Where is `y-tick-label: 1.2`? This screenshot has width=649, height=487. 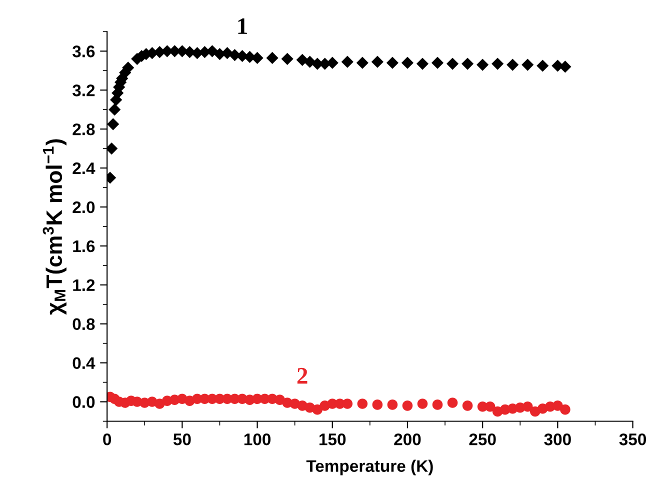
y-tick-label: 1.2 is located at coordinates (84, 285).